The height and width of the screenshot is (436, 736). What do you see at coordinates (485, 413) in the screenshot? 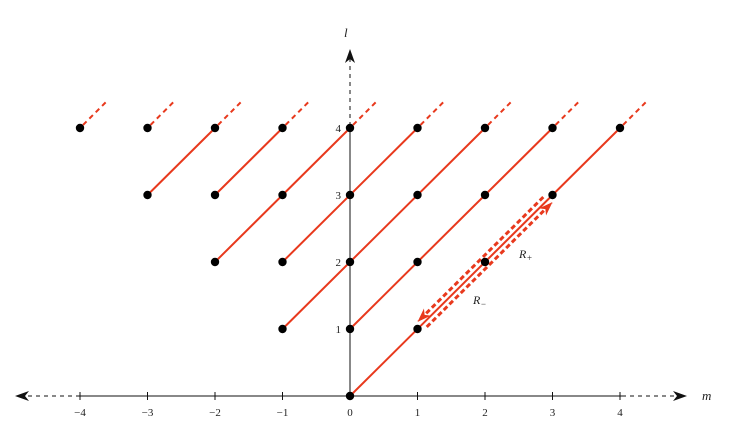
I see `x-tick-label: 2` at bounding box center [485, 413].